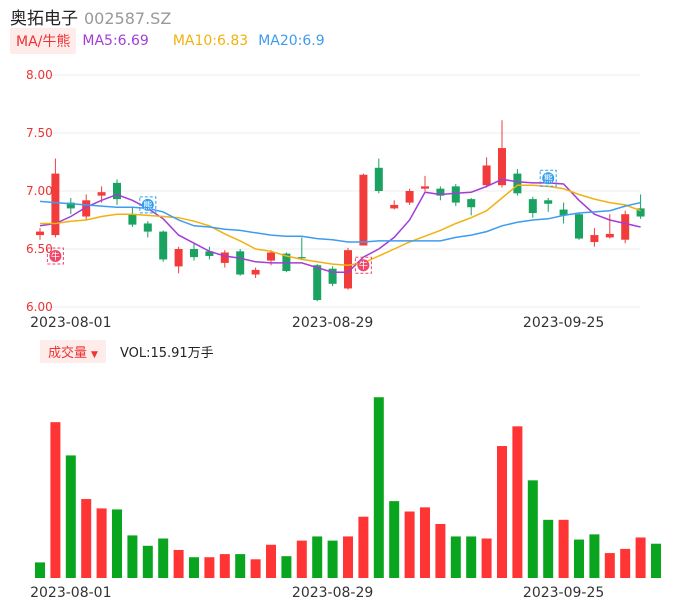  What do you see at coordinates (39, 249) in the screenshot?
I see `y-tick-label: 6.50` at bounding box center [39, 249].